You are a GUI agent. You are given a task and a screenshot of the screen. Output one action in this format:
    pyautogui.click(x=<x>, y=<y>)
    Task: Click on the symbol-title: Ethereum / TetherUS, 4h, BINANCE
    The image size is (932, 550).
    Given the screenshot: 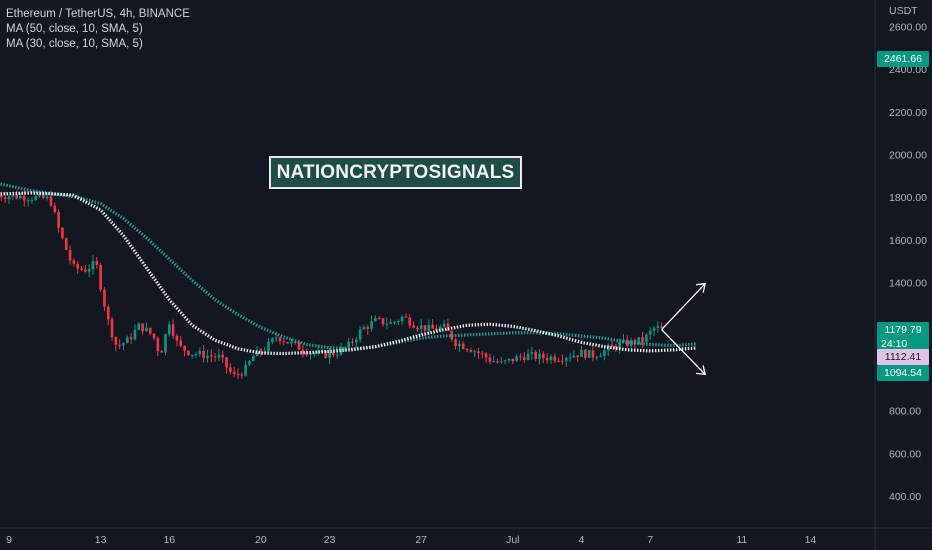 What is the action you would take?
    pyautogui.click(x=98, y=14)
    